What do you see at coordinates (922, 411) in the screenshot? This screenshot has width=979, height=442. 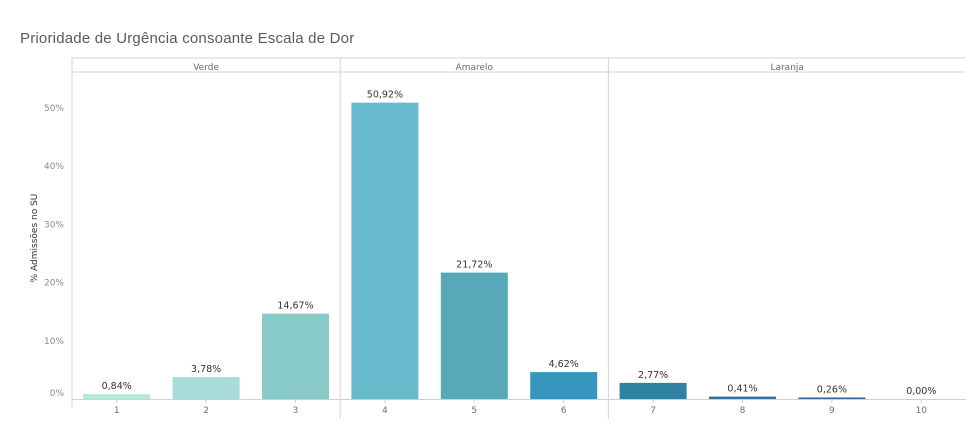 I see `x-tick-label: 10` at bounding box center [922, 411].